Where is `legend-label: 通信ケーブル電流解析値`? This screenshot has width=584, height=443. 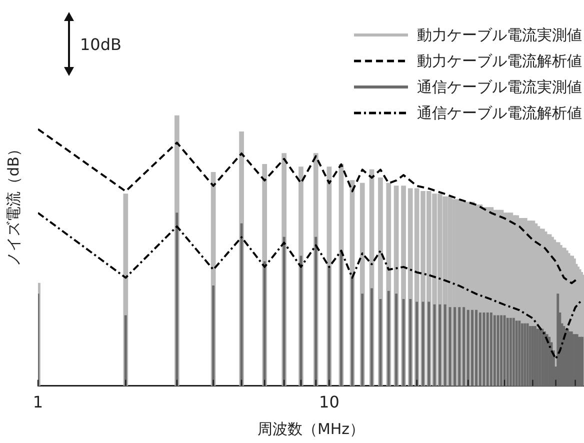
legend-label: 通信ケーブル電流解析値 is located at coordinates (499, 113).